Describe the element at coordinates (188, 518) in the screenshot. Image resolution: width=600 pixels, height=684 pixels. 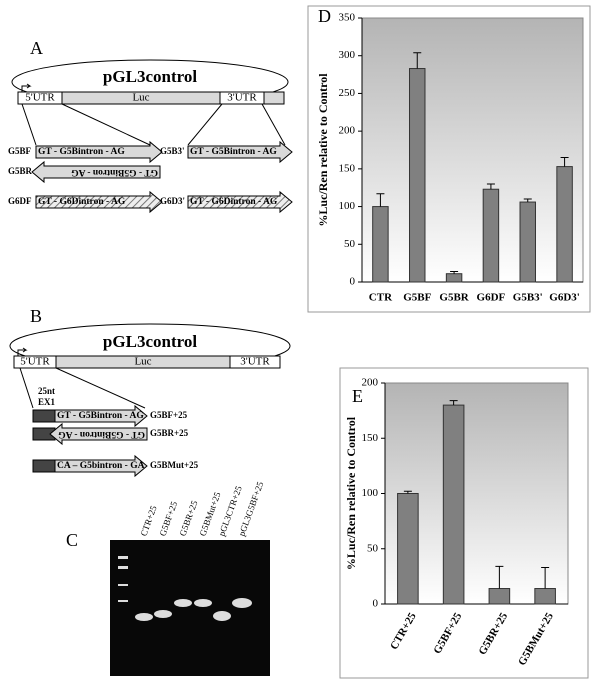
I see `lane-label: G5BR+25` at that location.